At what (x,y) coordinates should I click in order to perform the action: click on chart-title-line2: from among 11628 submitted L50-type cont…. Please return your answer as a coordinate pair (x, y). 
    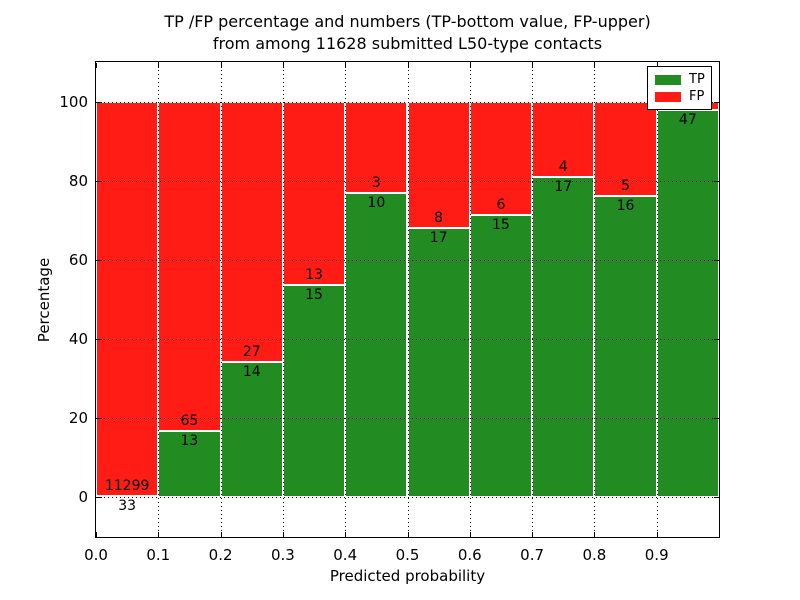
    Looking at the image, I should click on (407, 43).